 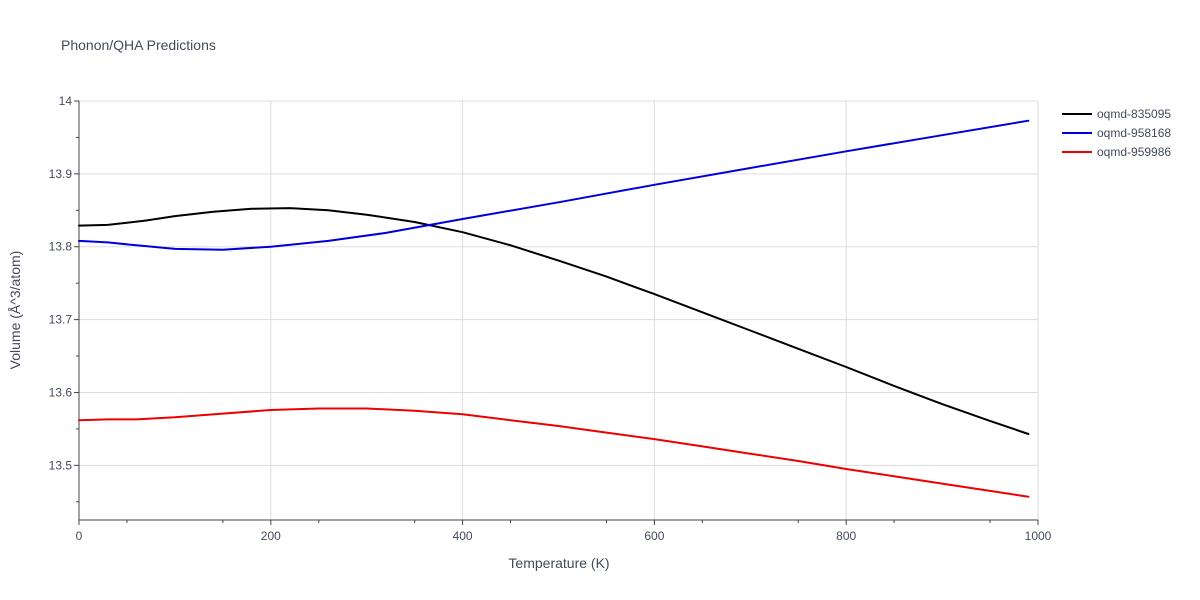 I want to click on x-tick-label: 0, so click(x=79, y=536).